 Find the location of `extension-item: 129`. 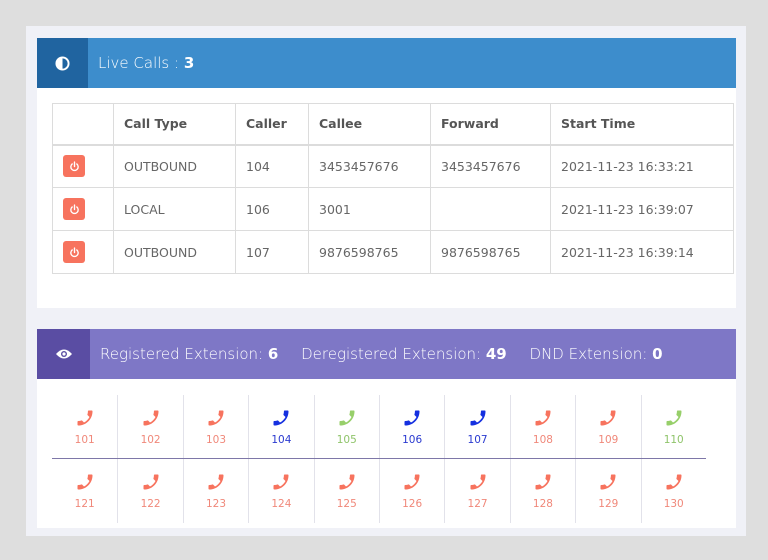

extension-item: 129 is located at coordinates (607, 491).